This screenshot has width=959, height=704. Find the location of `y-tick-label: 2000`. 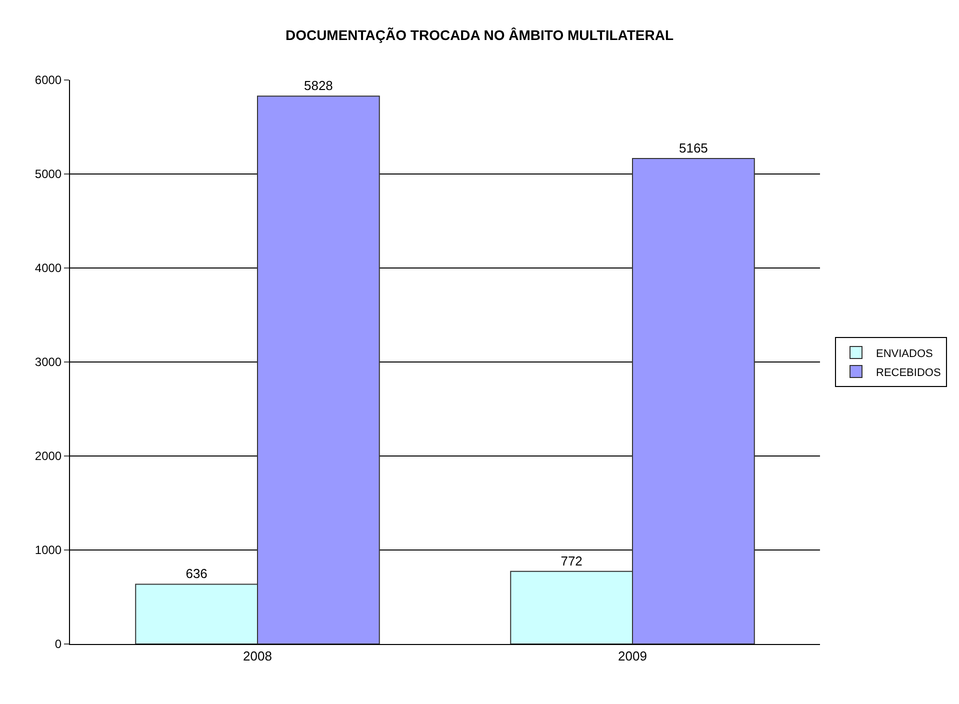

y-tick-label: 2000 is located at coordinates (48, 456).